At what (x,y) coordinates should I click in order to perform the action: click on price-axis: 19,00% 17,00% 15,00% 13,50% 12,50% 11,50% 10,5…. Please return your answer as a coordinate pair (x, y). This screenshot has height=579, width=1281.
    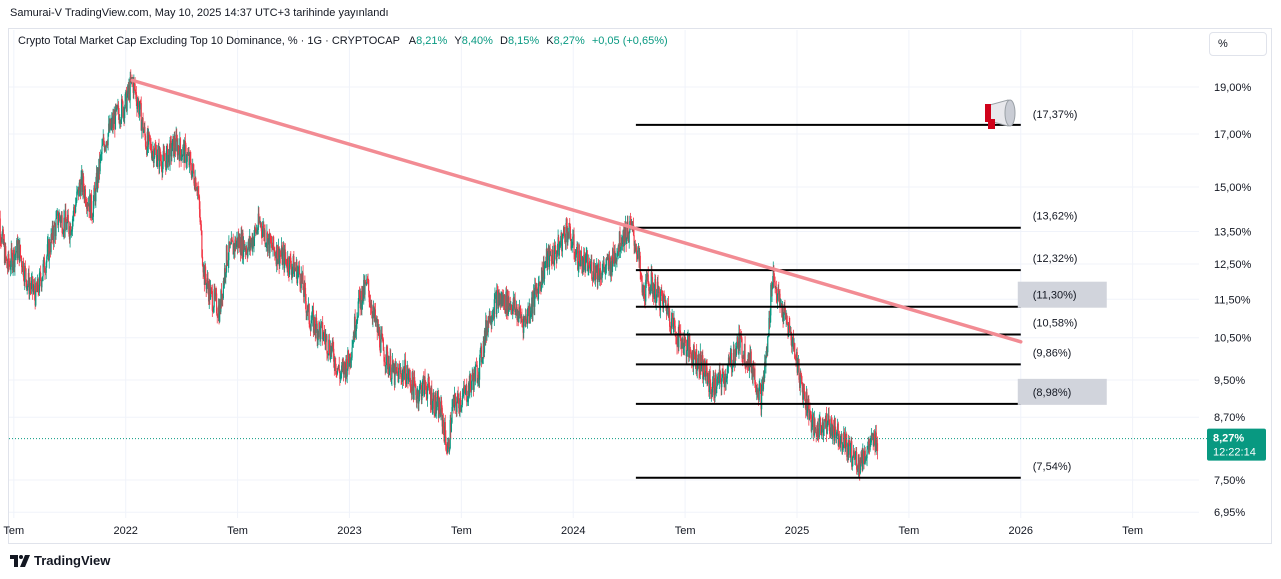
    Looking at the image, I should click on (1233, 300).